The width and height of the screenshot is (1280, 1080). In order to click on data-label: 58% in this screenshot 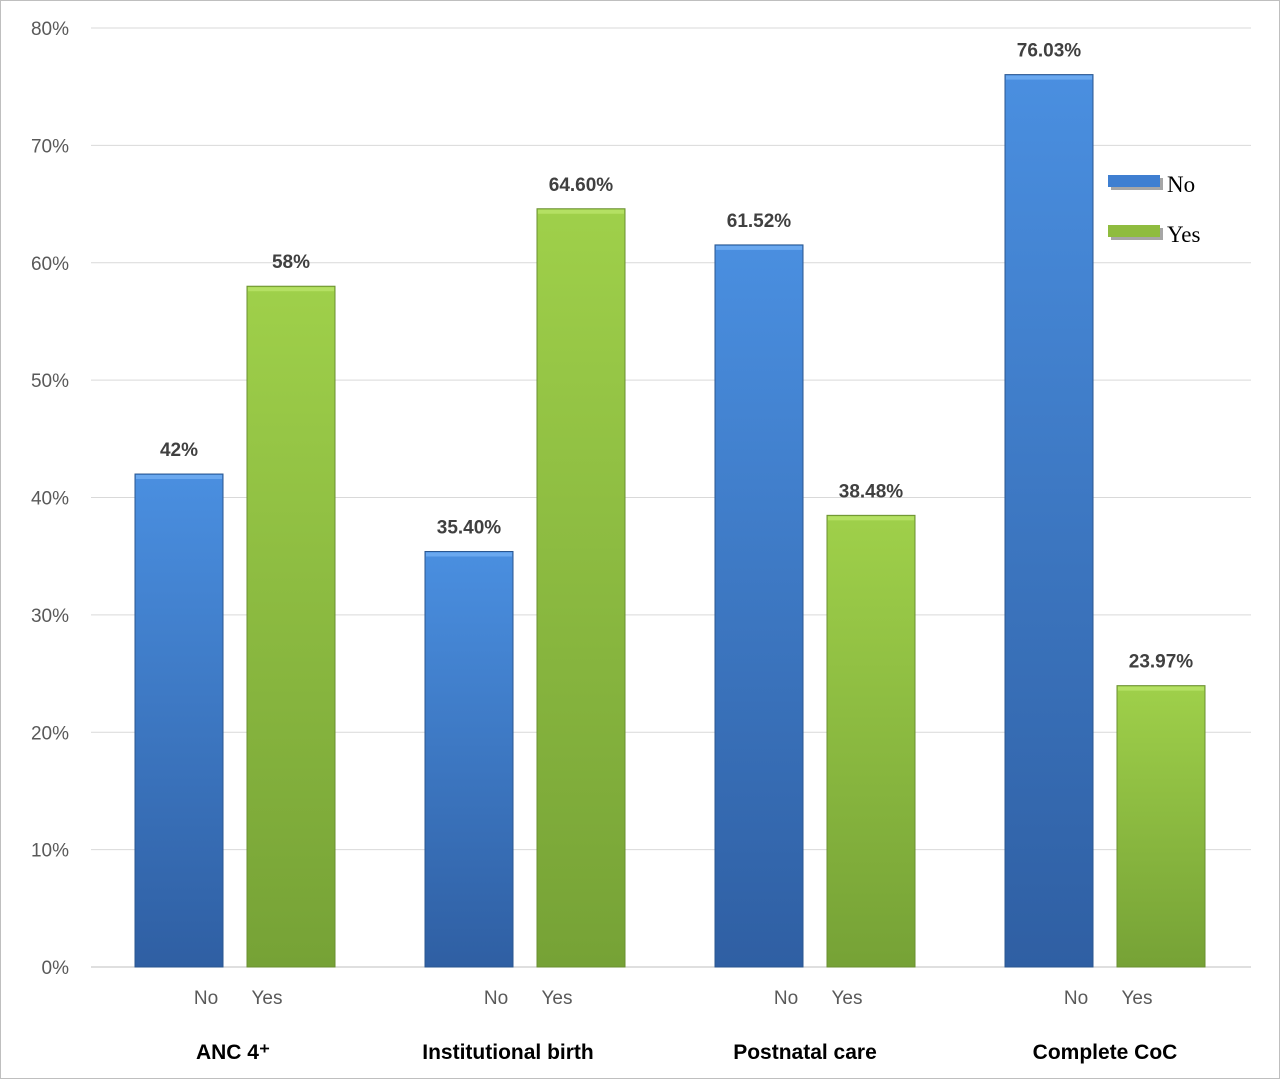, I will do `click(291, 262)`.